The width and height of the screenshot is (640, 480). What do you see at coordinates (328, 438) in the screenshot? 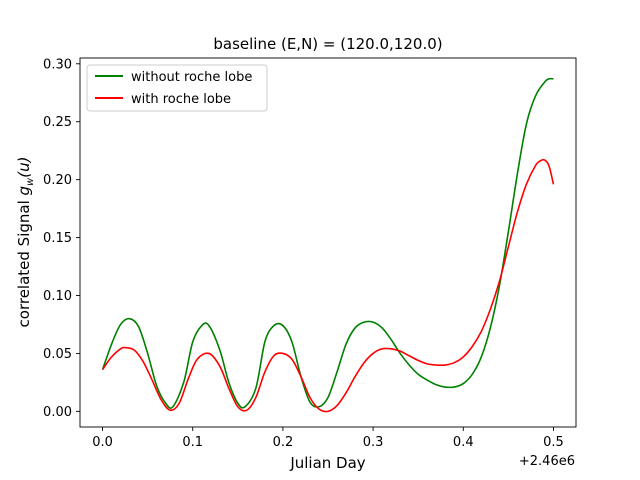
I see `x-axis-ticks: 0.0 0.1 0.2 0.3 0.4 0.5` at bounding box center [328, 438].